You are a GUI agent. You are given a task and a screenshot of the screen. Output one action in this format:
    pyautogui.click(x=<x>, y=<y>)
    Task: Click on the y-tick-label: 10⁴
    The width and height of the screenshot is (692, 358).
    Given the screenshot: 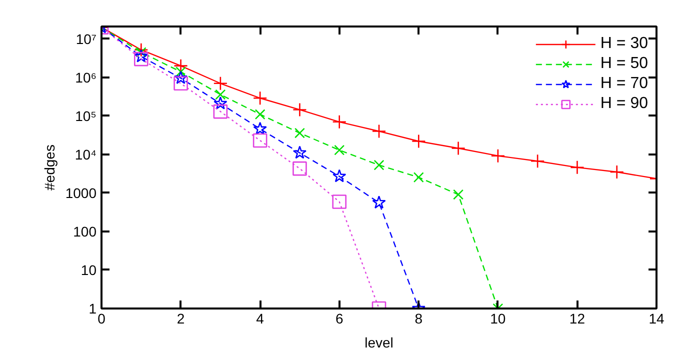 What is the action you would take?
    pyautogui.click(x=85, y=154)
    